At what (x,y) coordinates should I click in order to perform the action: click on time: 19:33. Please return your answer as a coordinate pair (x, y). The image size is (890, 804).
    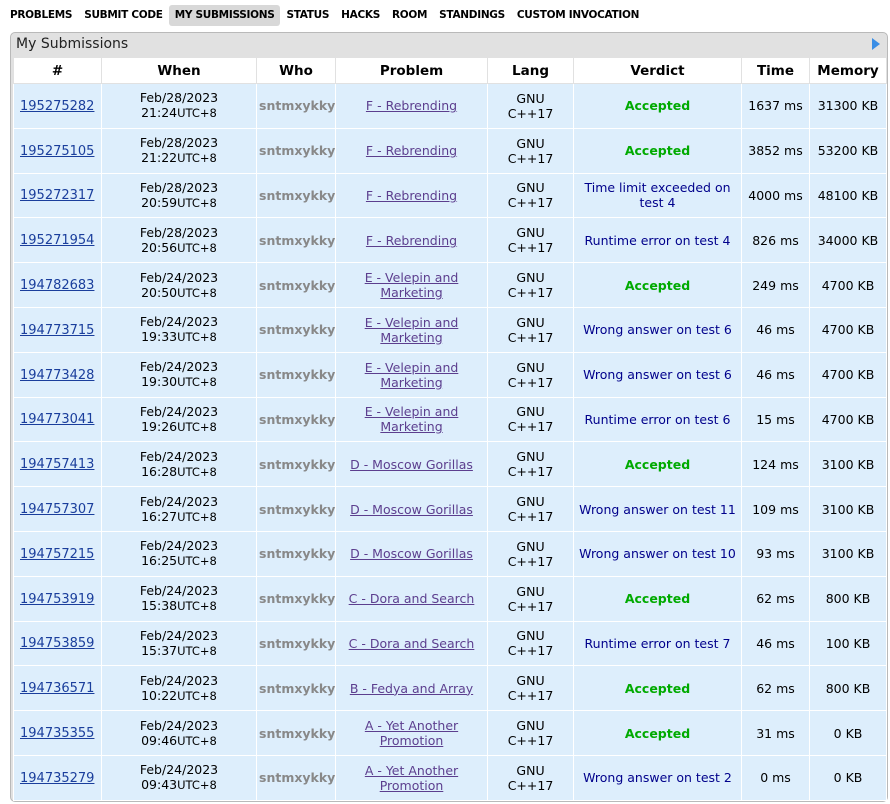
    Looking at the image, I should click on (159, 337).